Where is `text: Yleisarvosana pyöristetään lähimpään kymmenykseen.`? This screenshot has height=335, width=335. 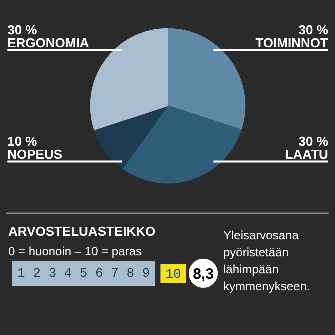
text: Yleisarvosana pyöristetään lähimpään kymmenykseen. is located at coordinates (267, 261).